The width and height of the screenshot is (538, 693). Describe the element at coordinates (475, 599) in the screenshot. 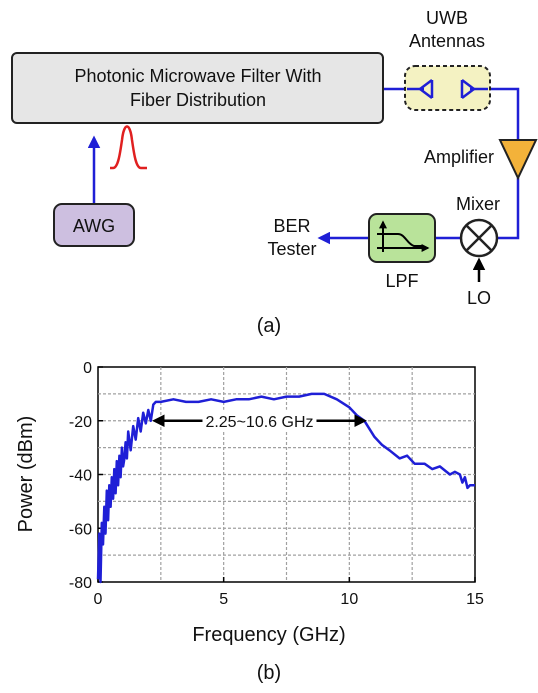

I see `x-tick-label: 15` at that location.